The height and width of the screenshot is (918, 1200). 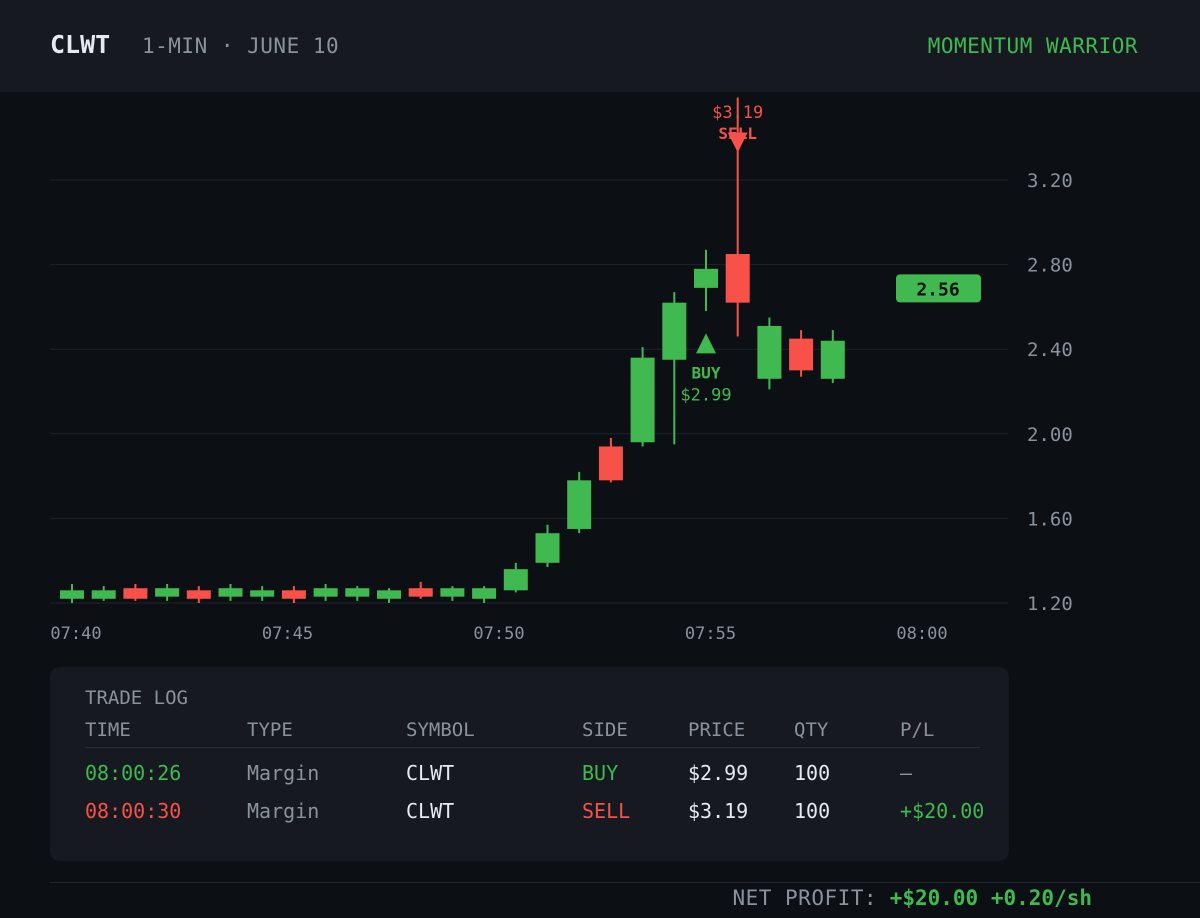 I want to click on x-tick-label: 08:00, so click(x=921, y=634).